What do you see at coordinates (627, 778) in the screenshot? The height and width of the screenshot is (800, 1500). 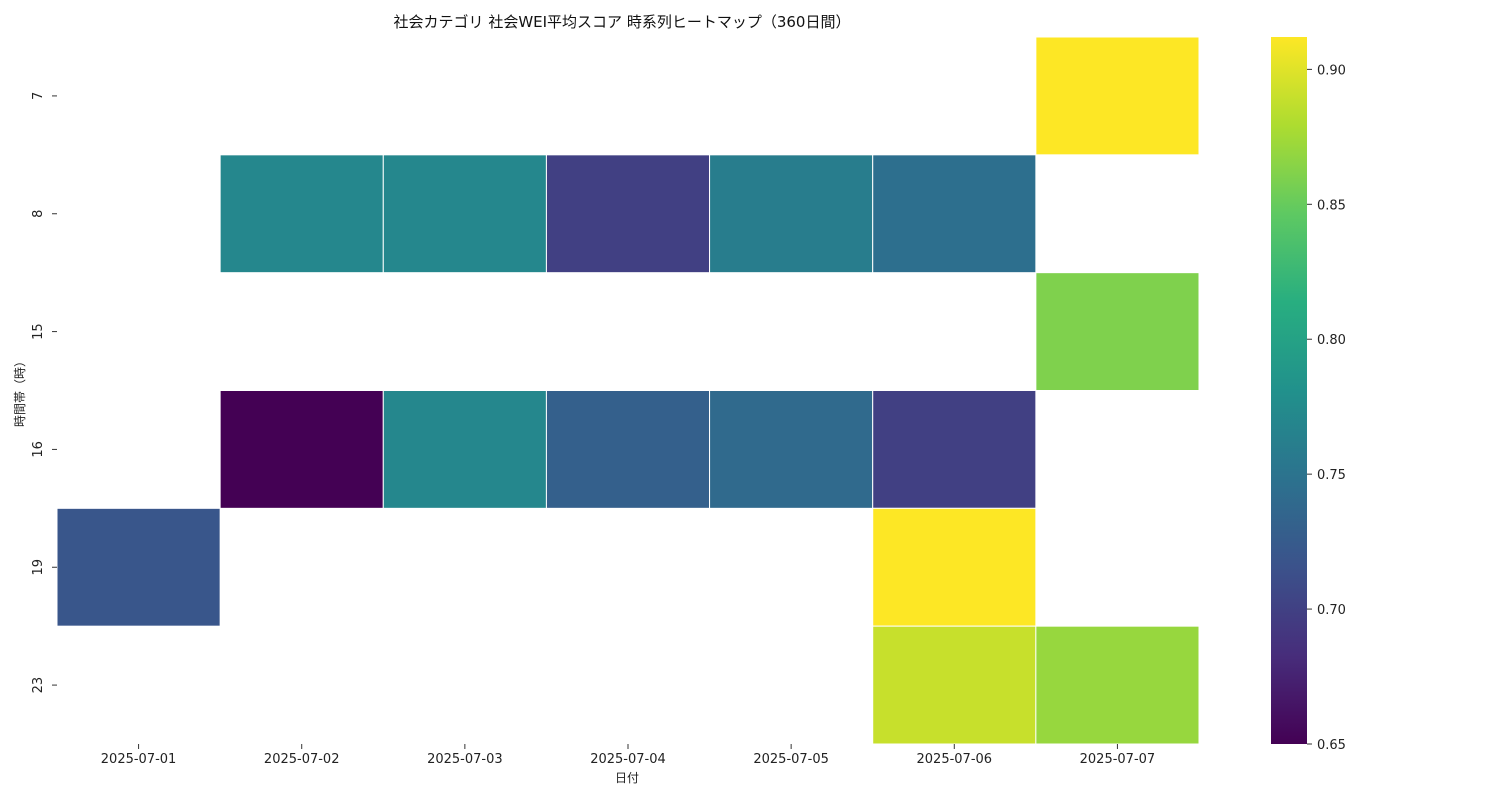 I see `x-axis-label: 日付` at bounding box center [627, 778].